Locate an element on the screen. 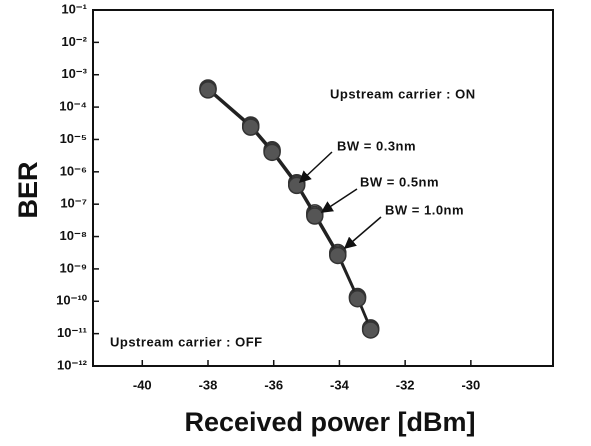 The height and width of the screenshot is (446, 591). x-tick-label: -36 is located at coordinates (273, 384).